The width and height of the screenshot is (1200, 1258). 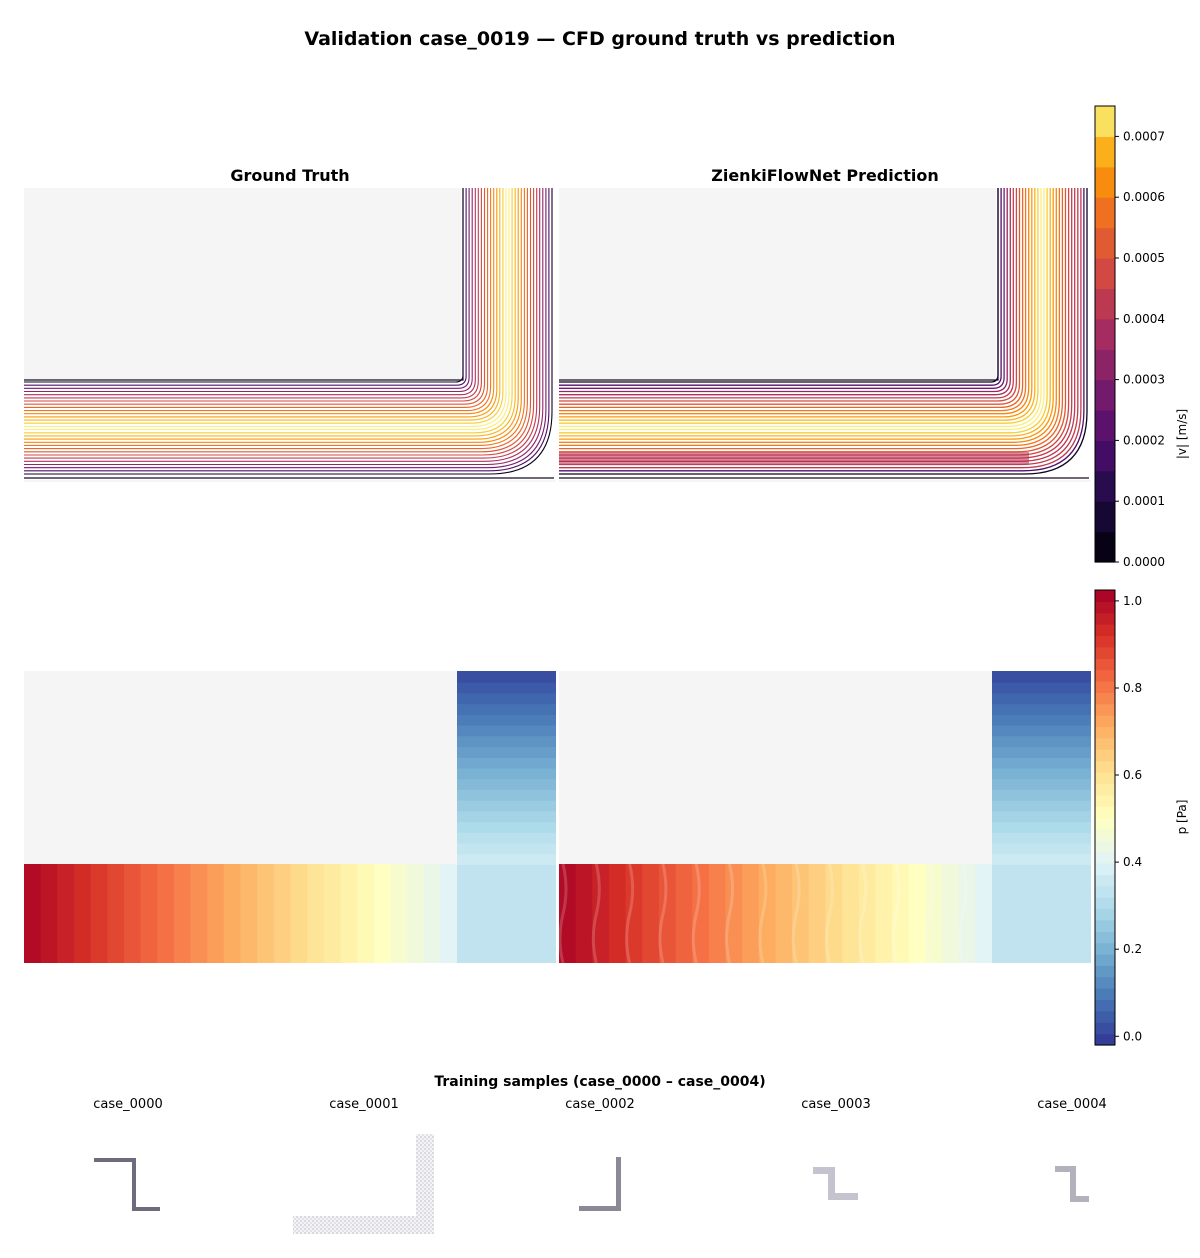 What do you see at coordinates (1144, 136) in the screenshot?
I see `colorbar-tick-label: 0.0007` at bounding box center [1144, 136].